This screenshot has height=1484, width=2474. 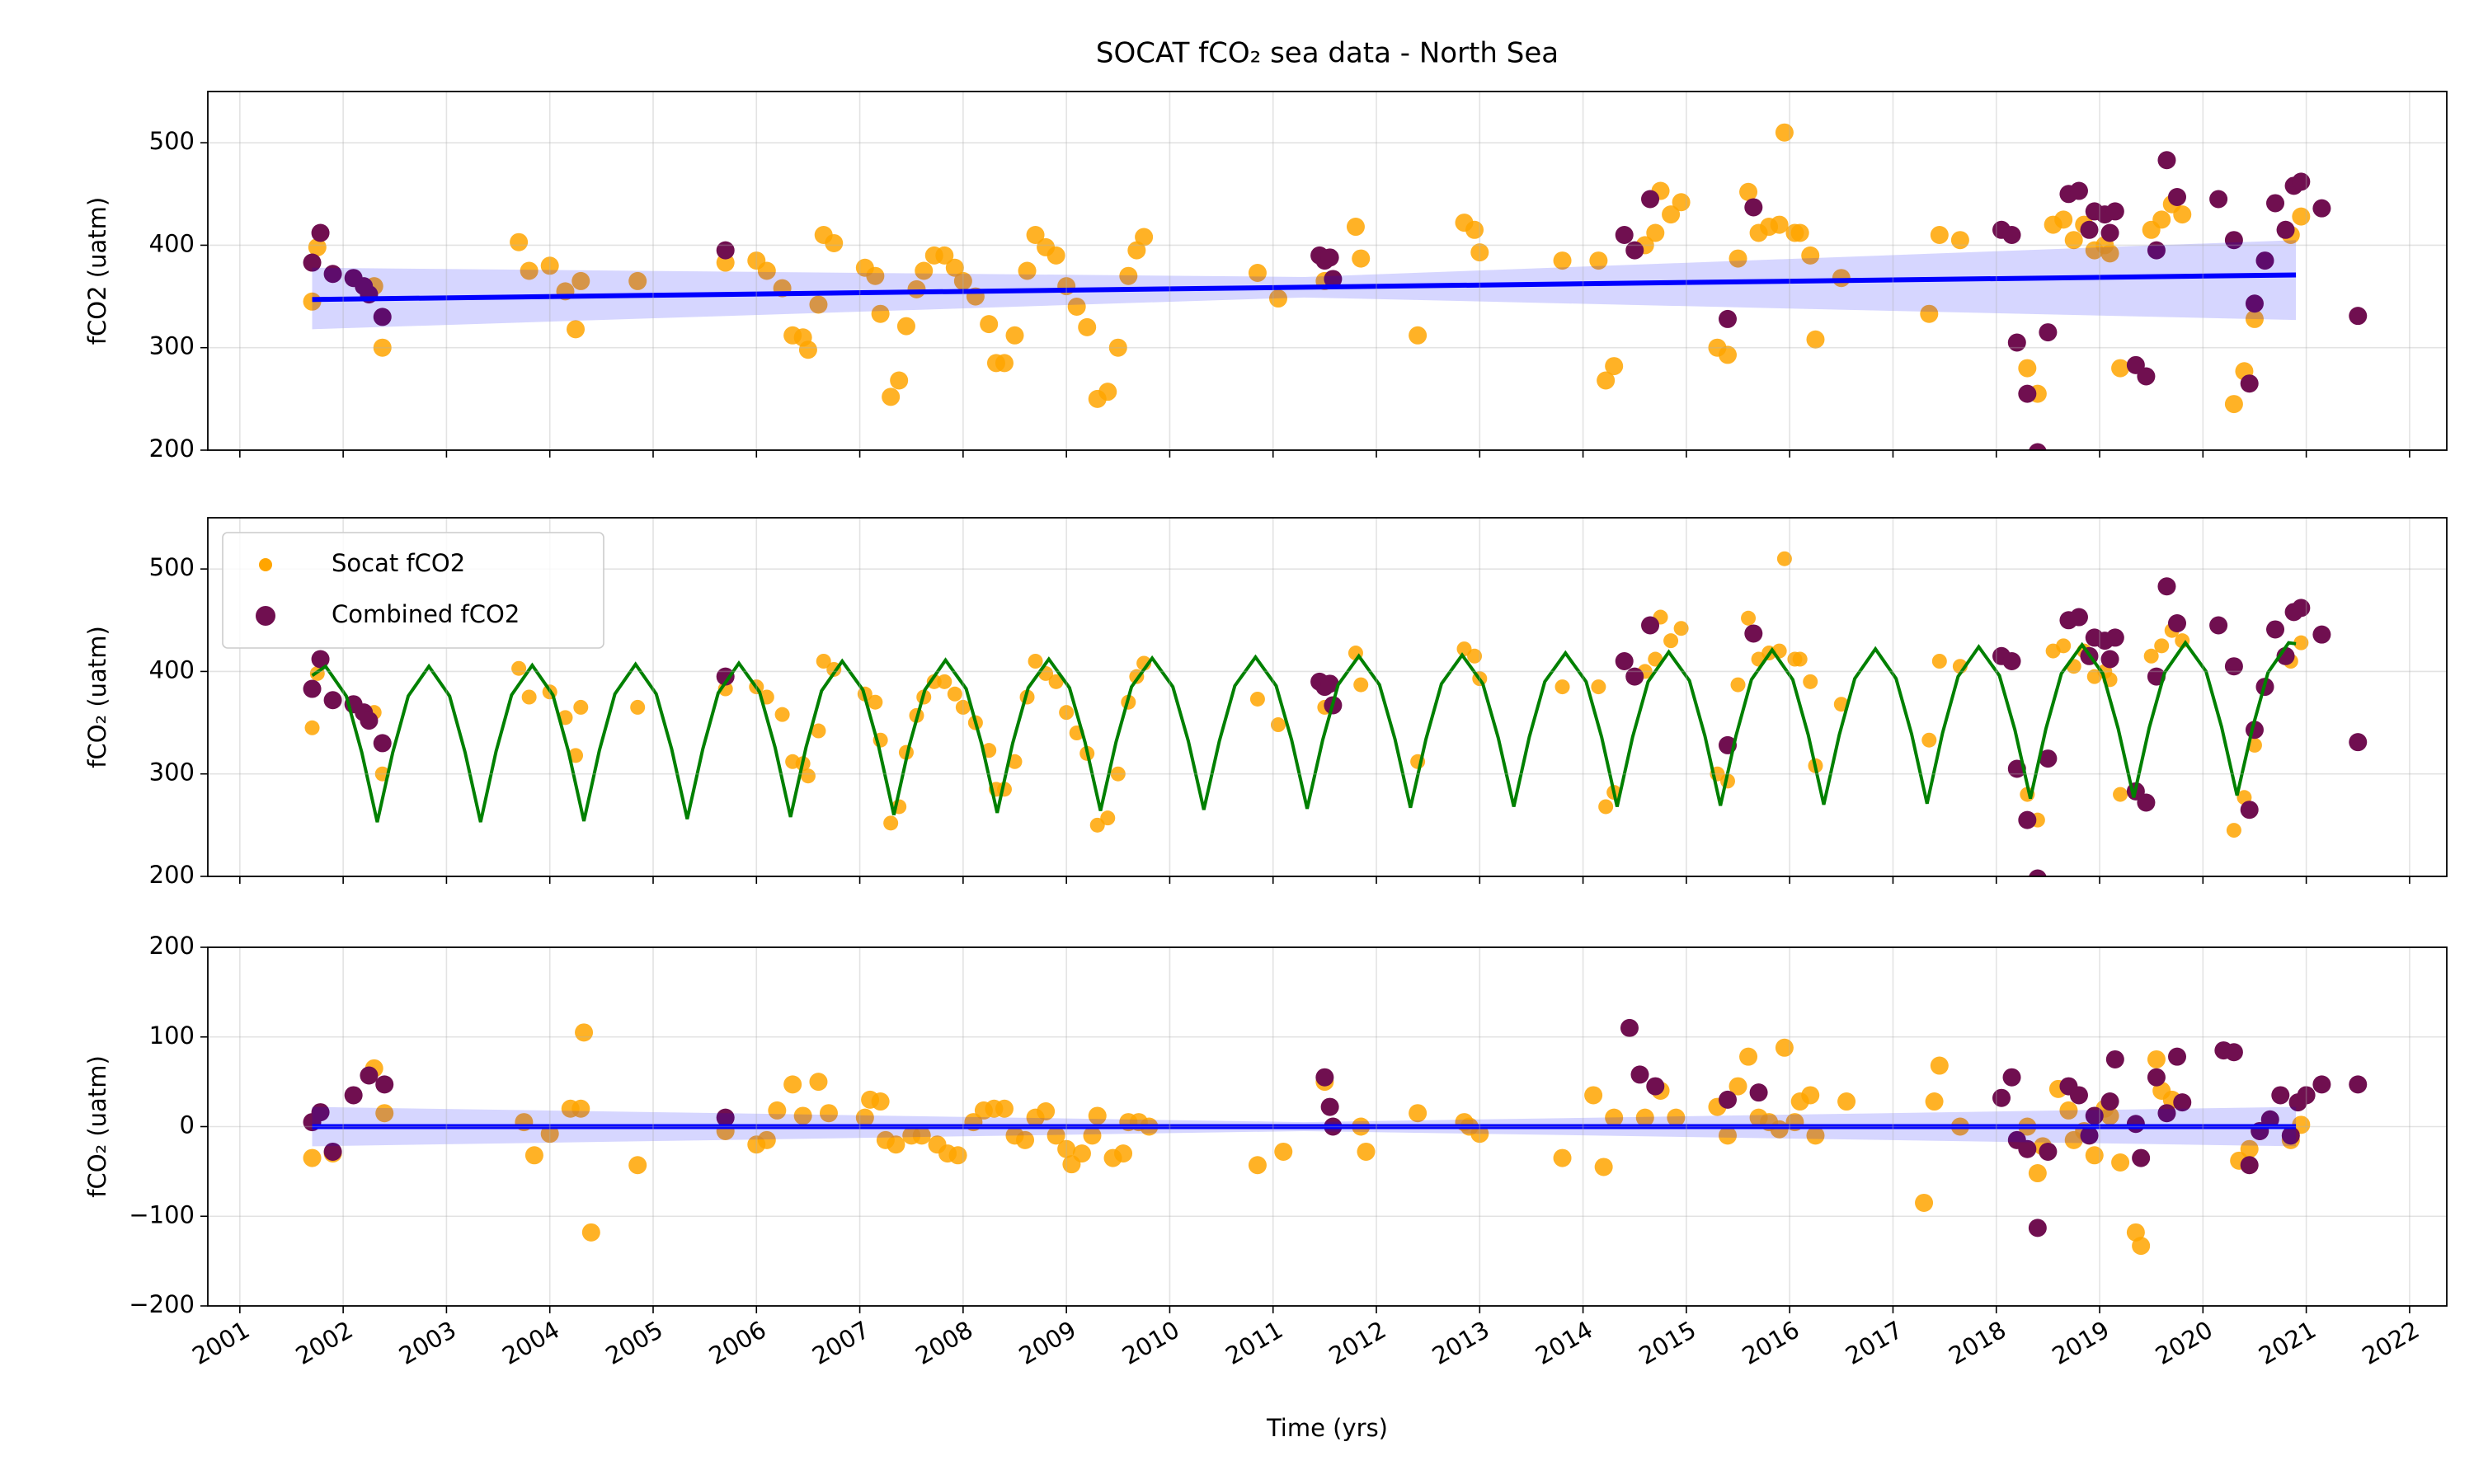 I want to click on x-tick-label: 2017, so click(x=1874, y=1343).